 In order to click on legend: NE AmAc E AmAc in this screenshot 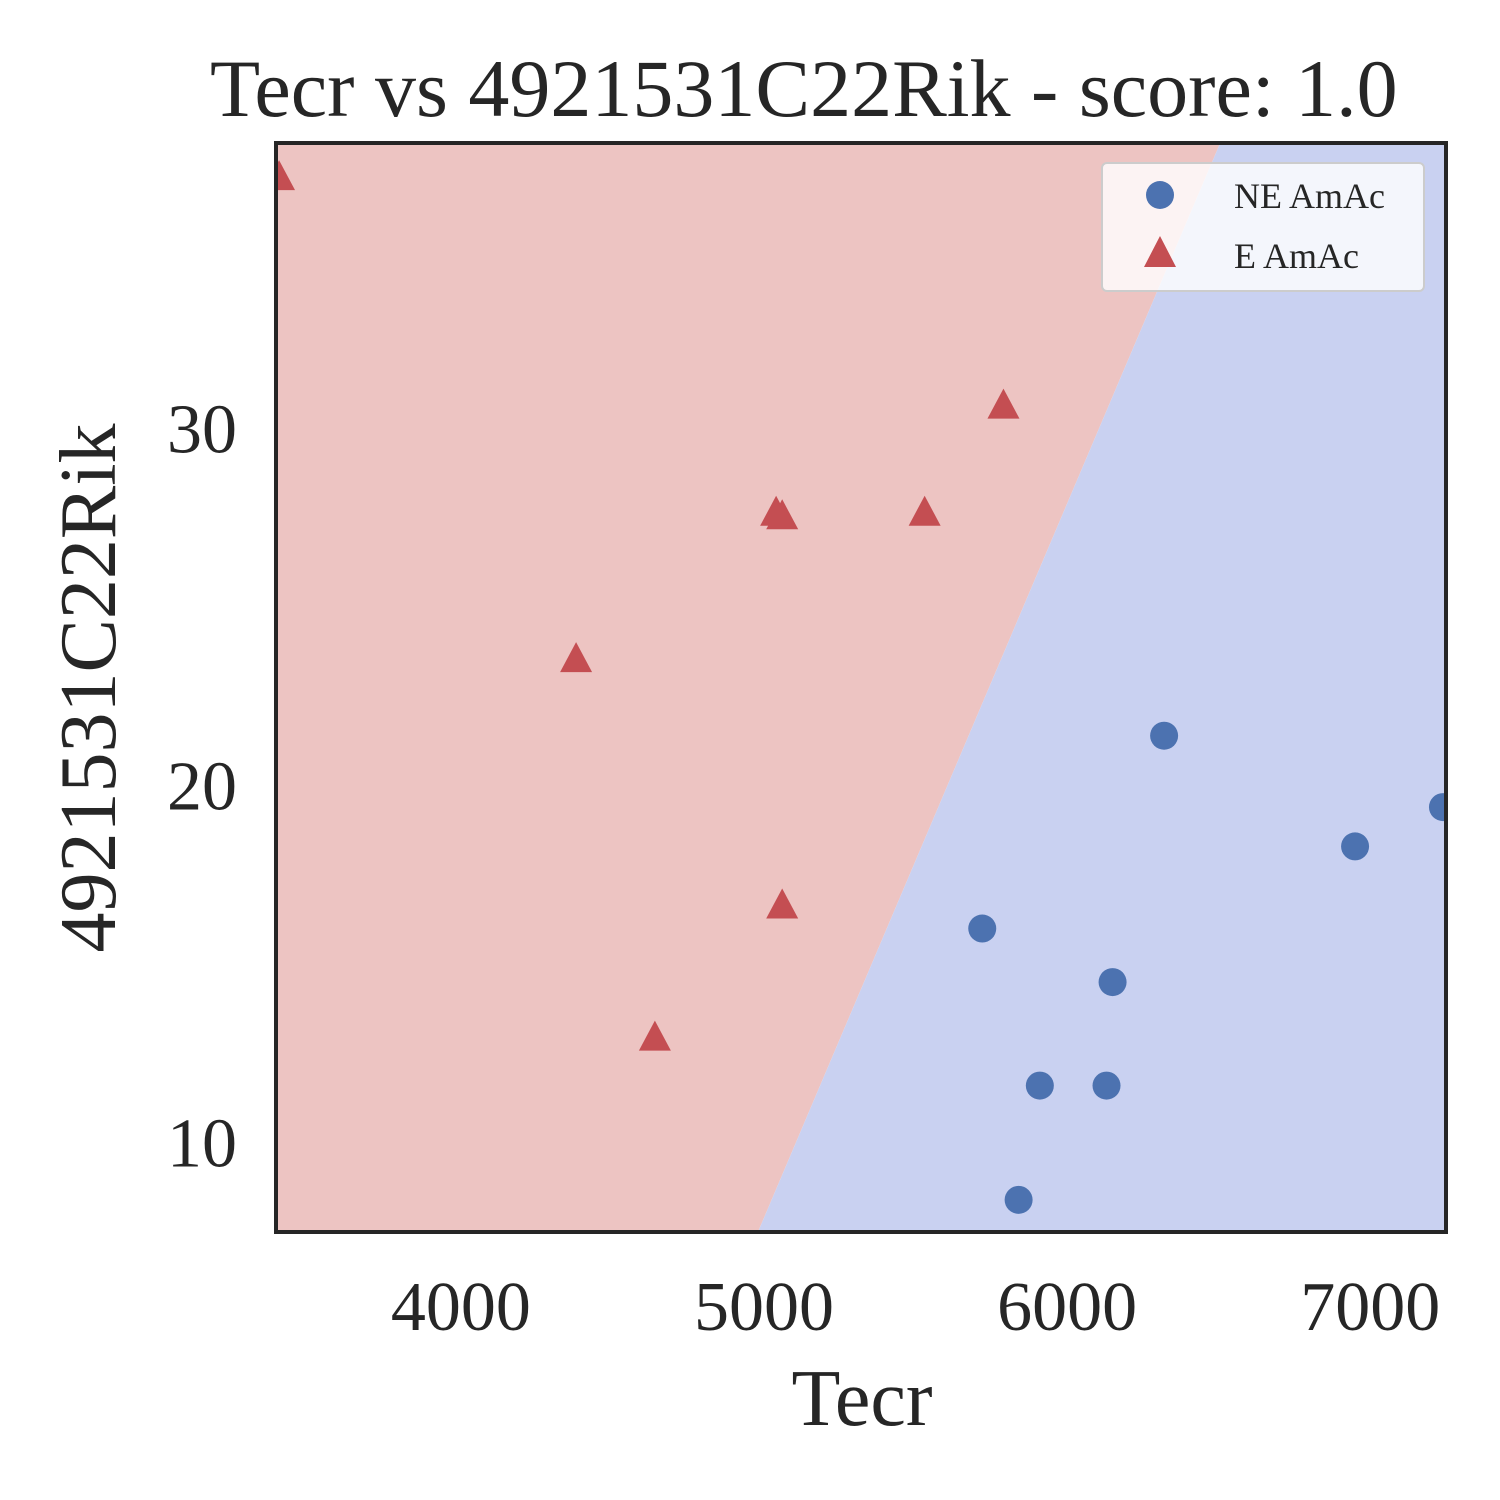, I will do `click(1263, 227)`.